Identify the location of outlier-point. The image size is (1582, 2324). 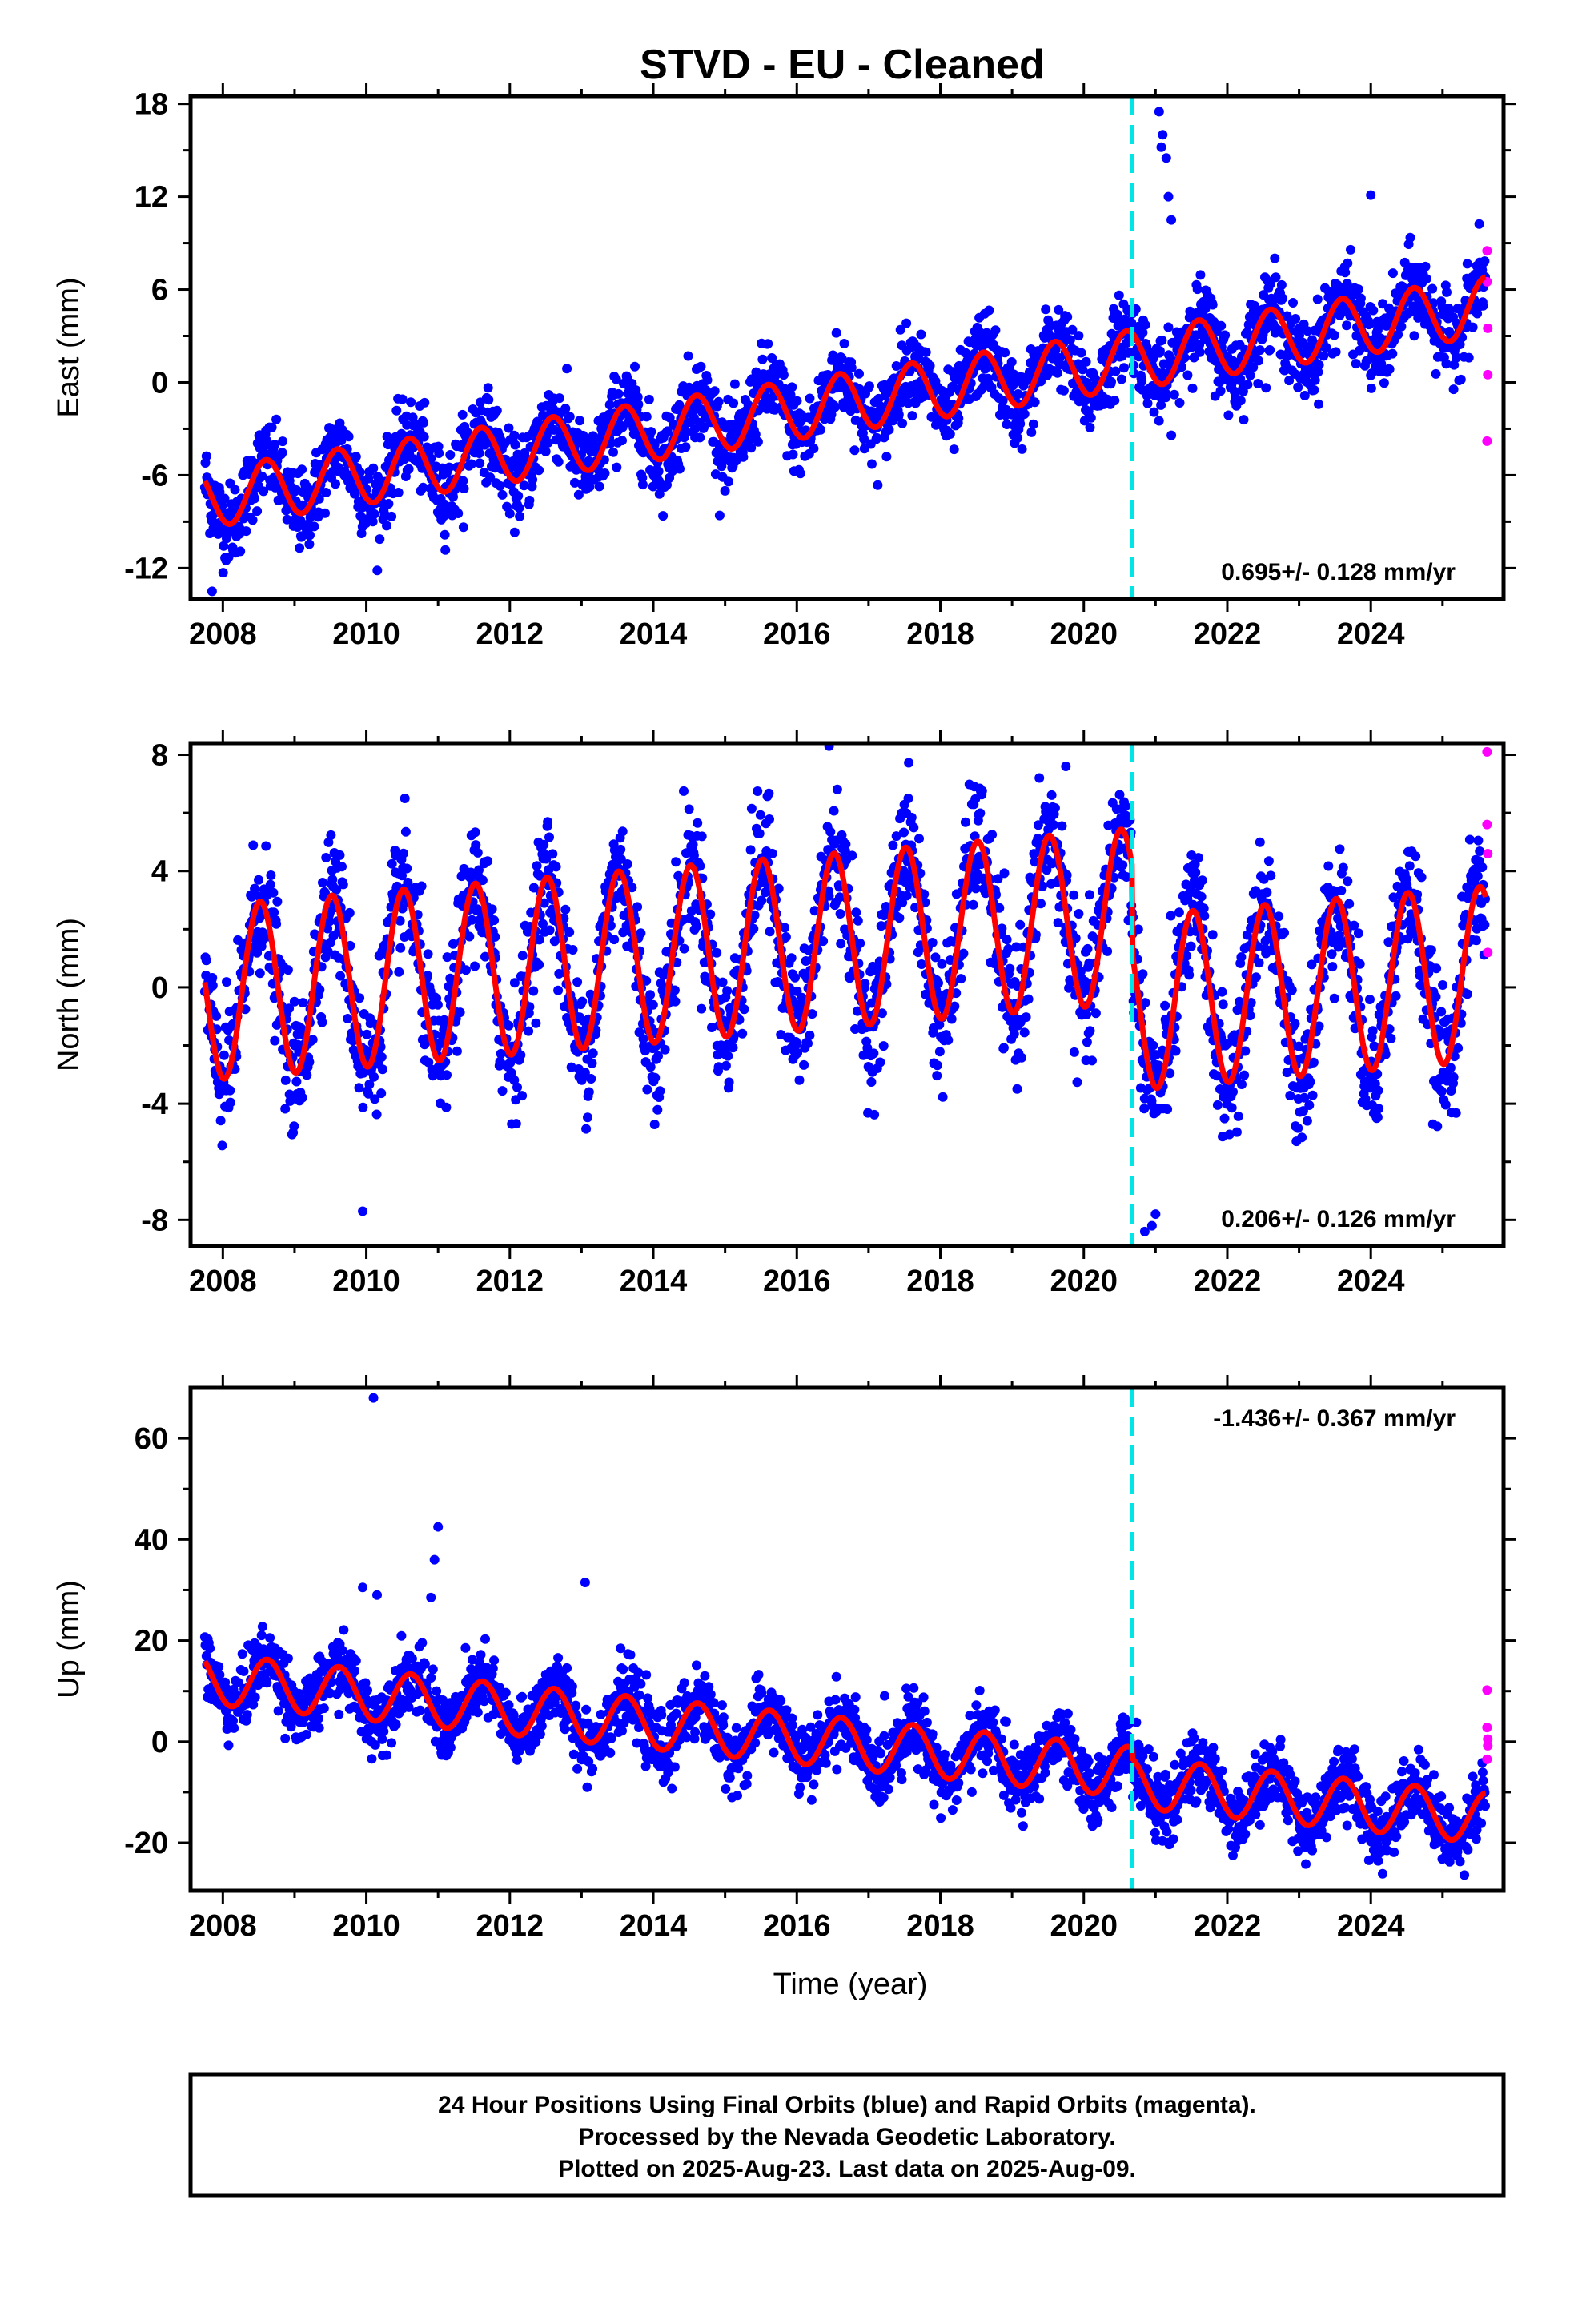
(1163, 135).